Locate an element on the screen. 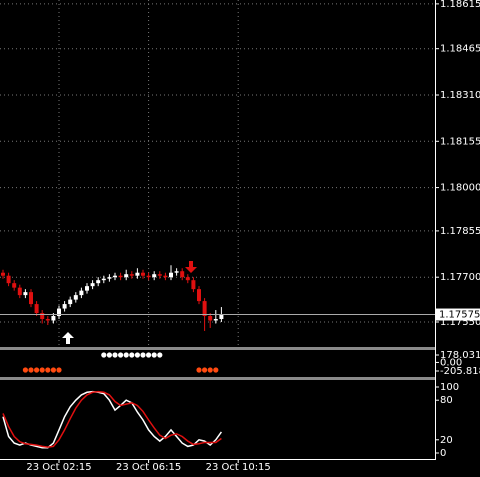 This screenshot has width=480, height=477. y-tick-label: 0 is located at coordinates (443, 453).